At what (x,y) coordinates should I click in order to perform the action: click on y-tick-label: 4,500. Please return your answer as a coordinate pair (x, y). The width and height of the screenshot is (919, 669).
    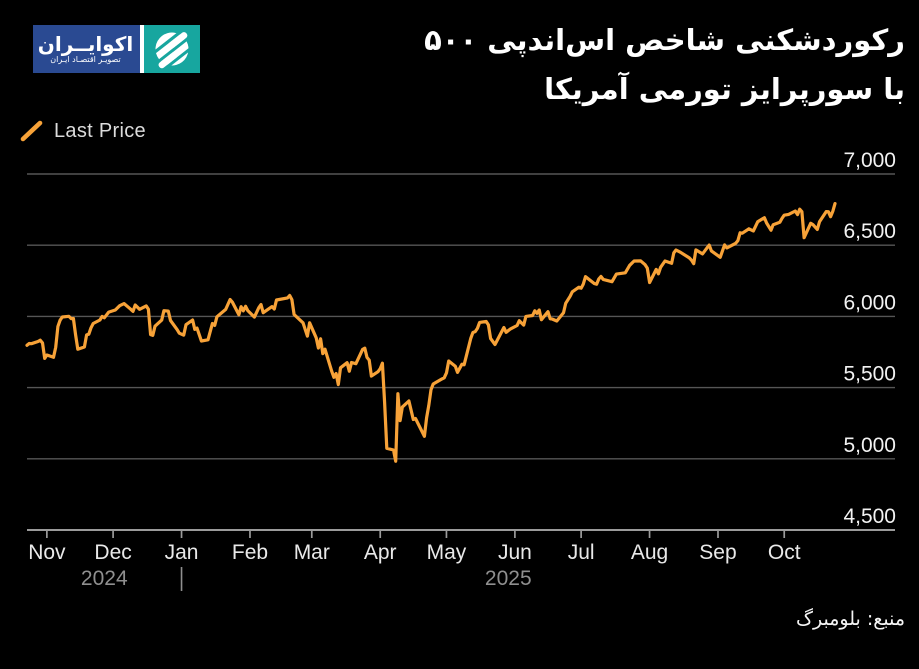
    Looking at the image, I should click on (869, 516).